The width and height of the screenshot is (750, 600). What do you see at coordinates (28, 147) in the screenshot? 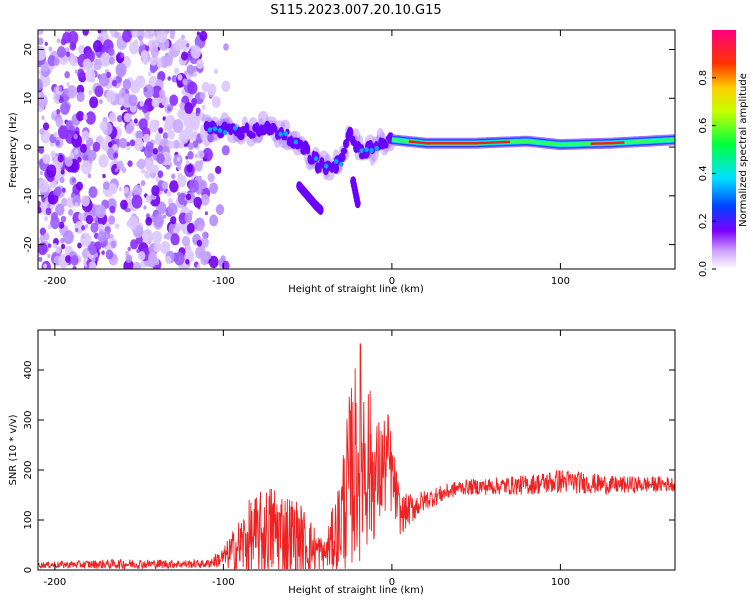
I see `spectrogram-y-tick-label: 0` at bounding box center [28, 147].